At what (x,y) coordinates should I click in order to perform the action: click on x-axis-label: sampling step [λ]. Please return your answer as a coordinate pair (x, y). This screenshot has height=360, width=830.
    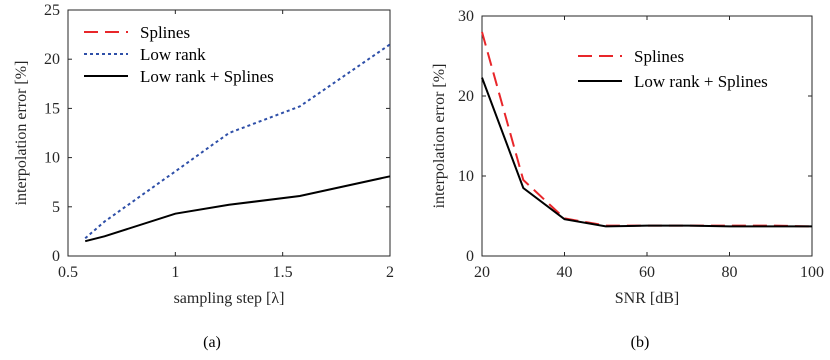
    Looking at the image, I should click on (229, 298).